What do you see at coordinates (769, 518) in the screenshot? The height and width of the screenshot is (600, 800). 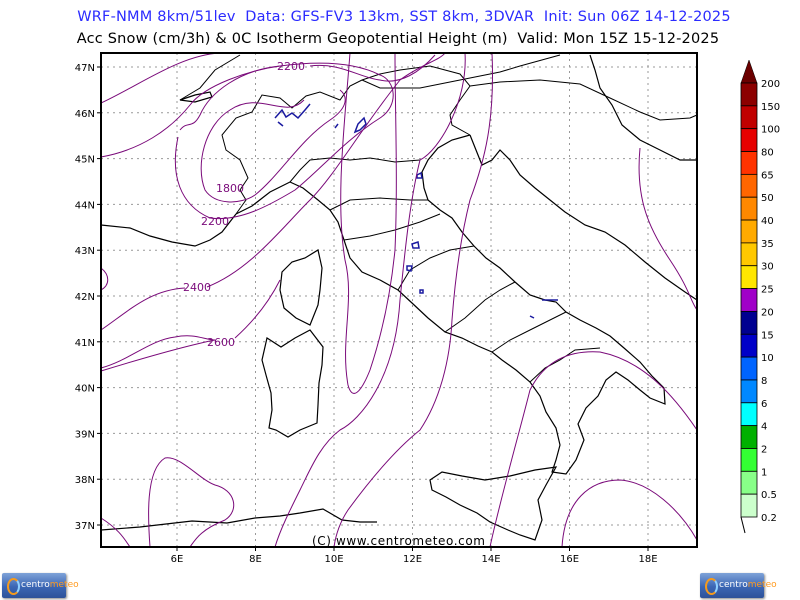 I see `colorbar-label: 0.2` at bounding box center [769, 518].